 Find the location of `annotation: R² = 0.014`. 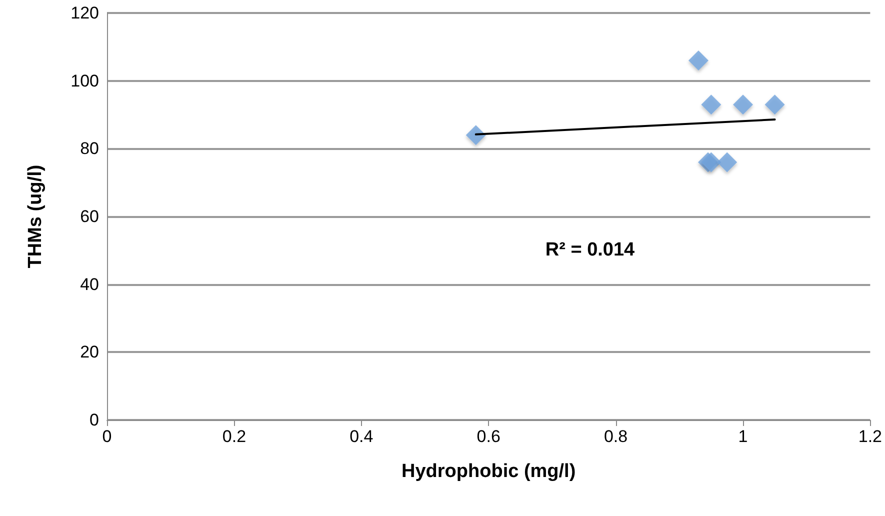

annotation: R² = 0.014 is located at coordinates (590, 250).